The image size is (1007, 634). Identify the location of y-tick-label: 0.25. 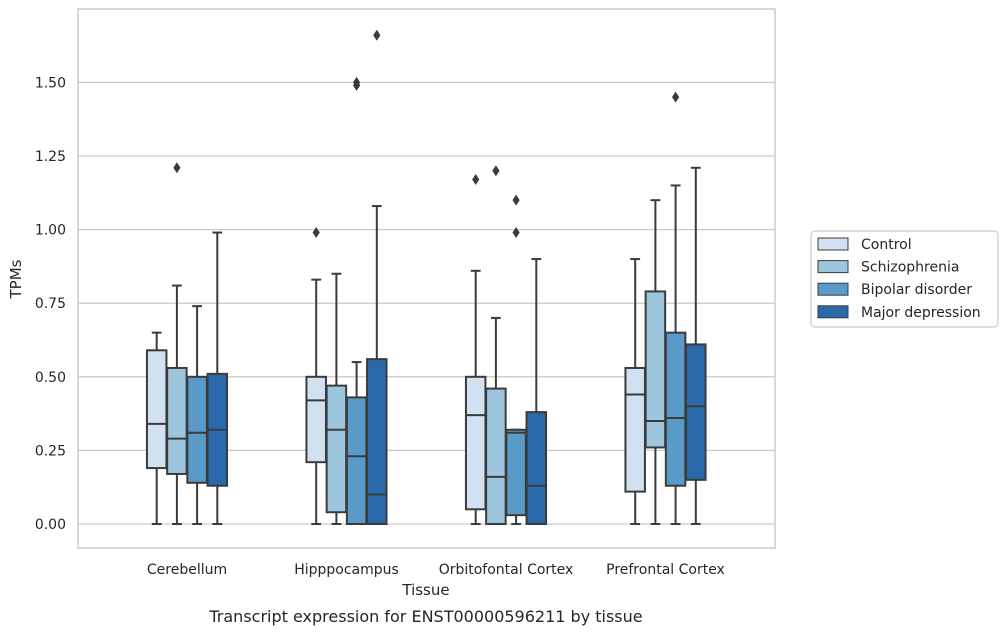
(50, 451).